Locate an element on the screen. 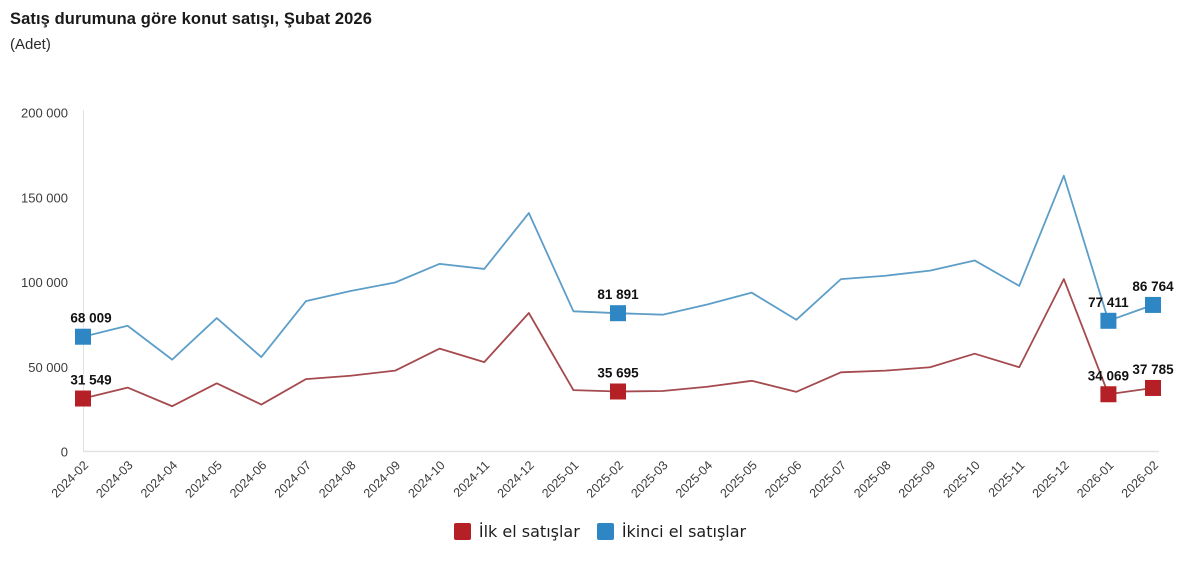 The image size is (1200, 563). x-tick-label: 2025-01 is located at coordinates (560, 479).